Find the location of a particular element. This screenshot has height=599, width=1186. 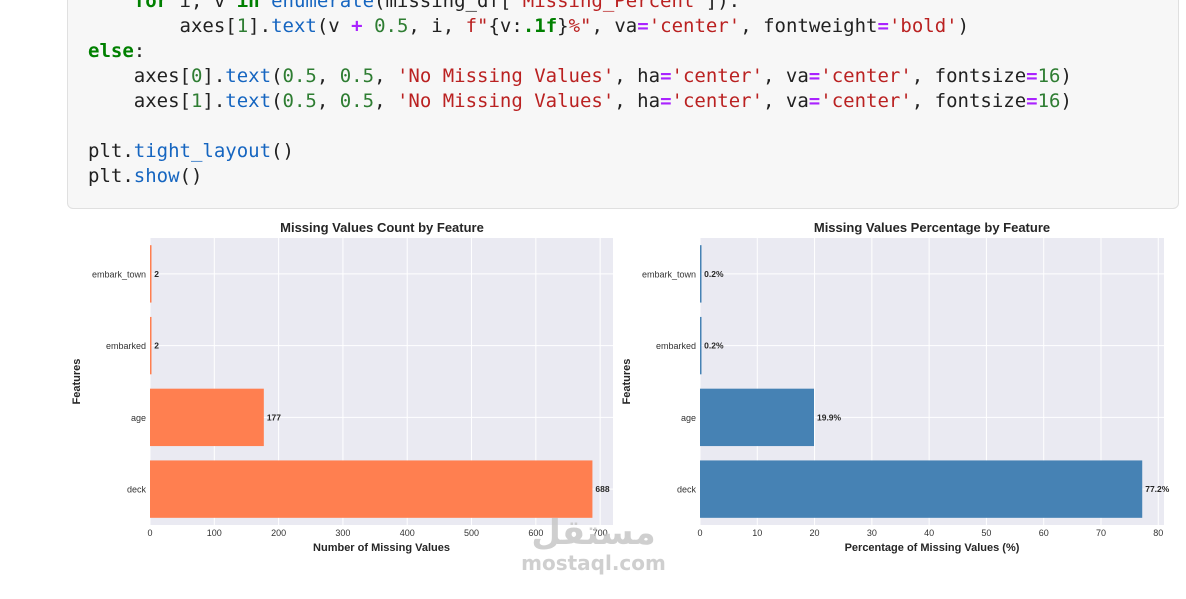

code-token: .1f is located at coordinates (540, 26).